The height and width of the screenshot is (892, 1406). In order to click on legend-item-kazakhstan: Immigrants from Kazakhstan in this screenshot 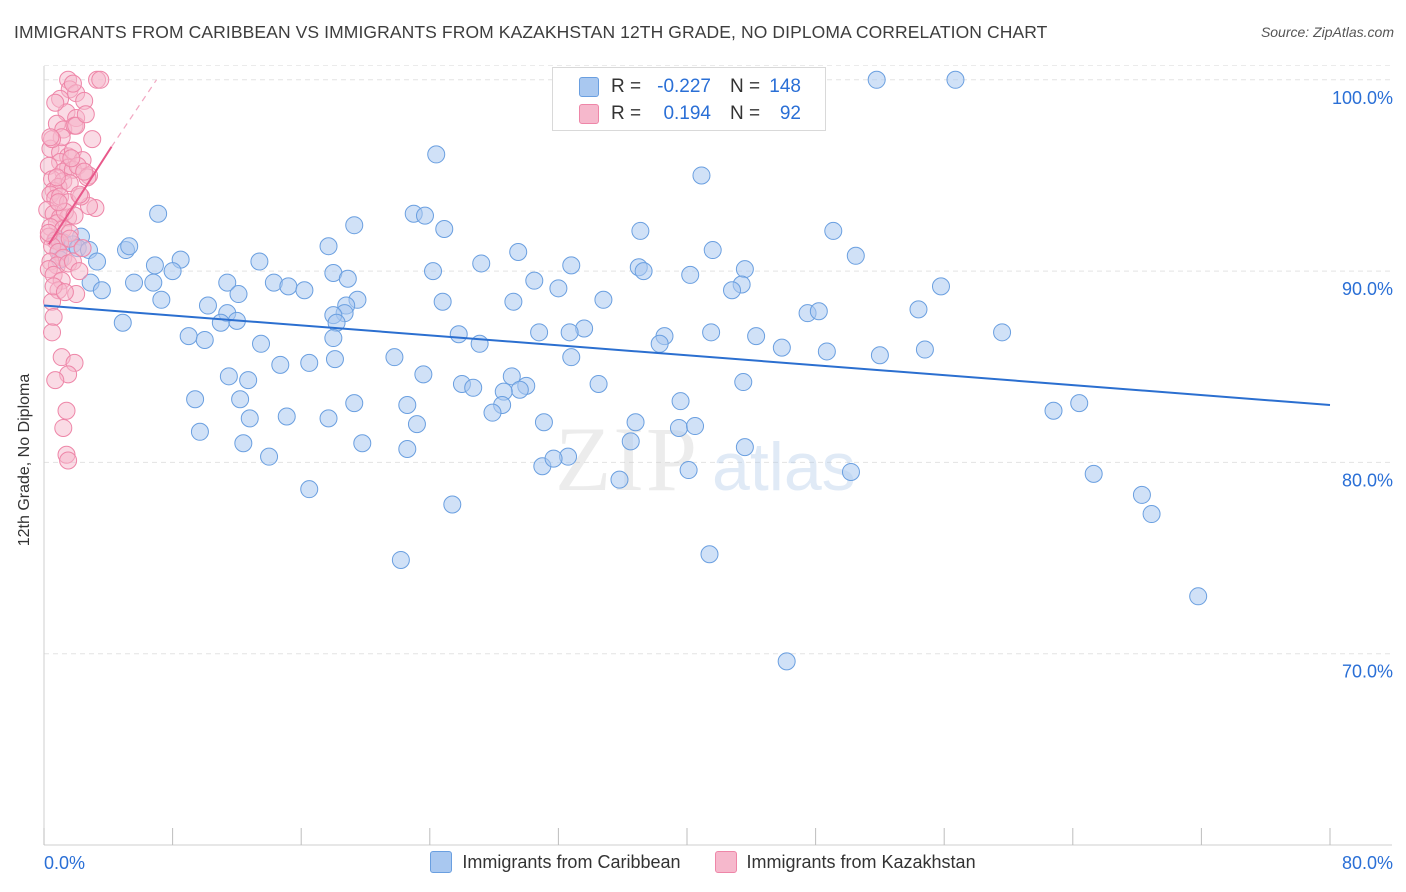, I will do `click(845, 862)`.